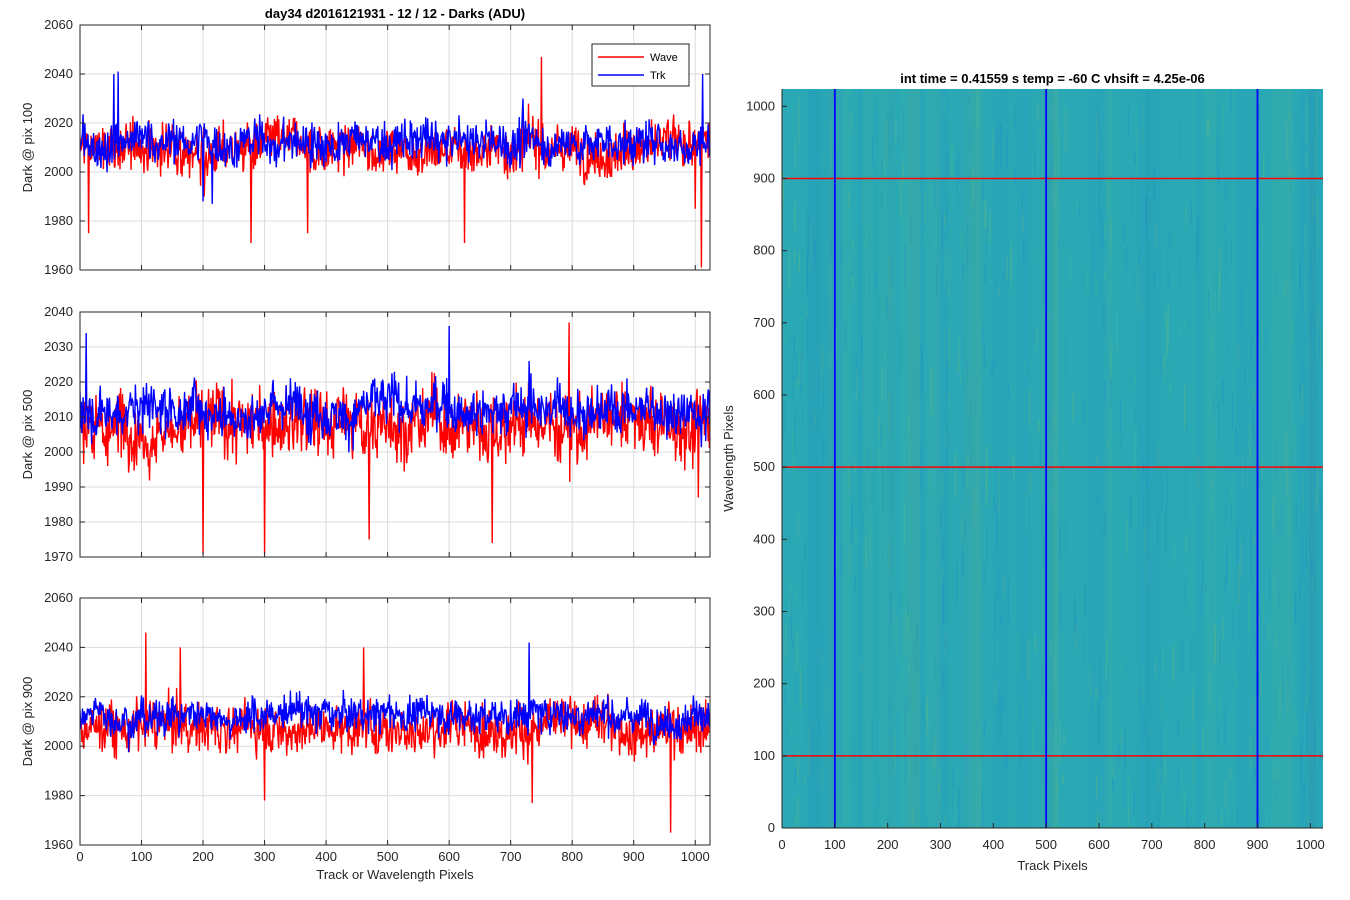  I want to click on x-tick-label: 900, so click(634, 856).